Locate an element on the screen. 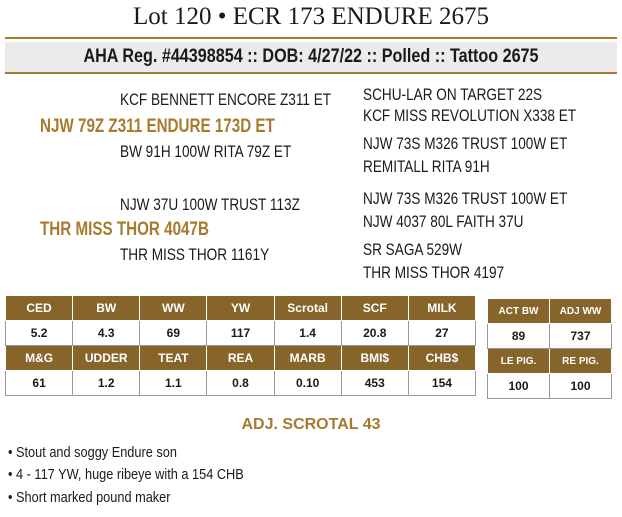 The height and width of the screenshot is (517, 622). subtitle-bar is located at coordinates (311, 58).